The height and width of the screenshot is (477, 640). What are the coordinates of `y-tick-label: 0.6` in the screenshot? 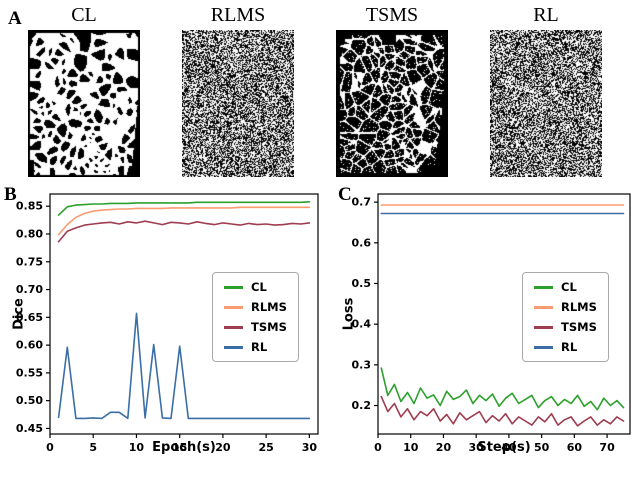 It's located at (362, 242).